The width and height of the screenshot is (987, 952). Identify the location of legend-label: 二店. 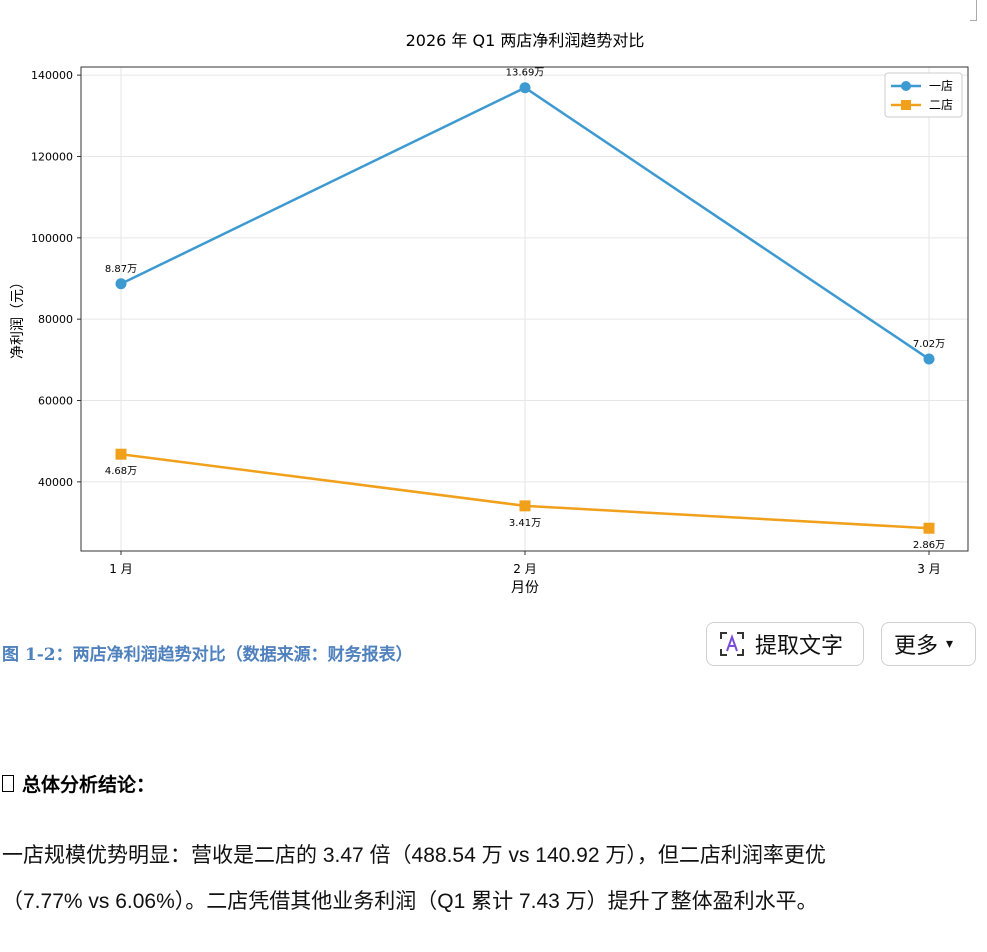
(941, 105).